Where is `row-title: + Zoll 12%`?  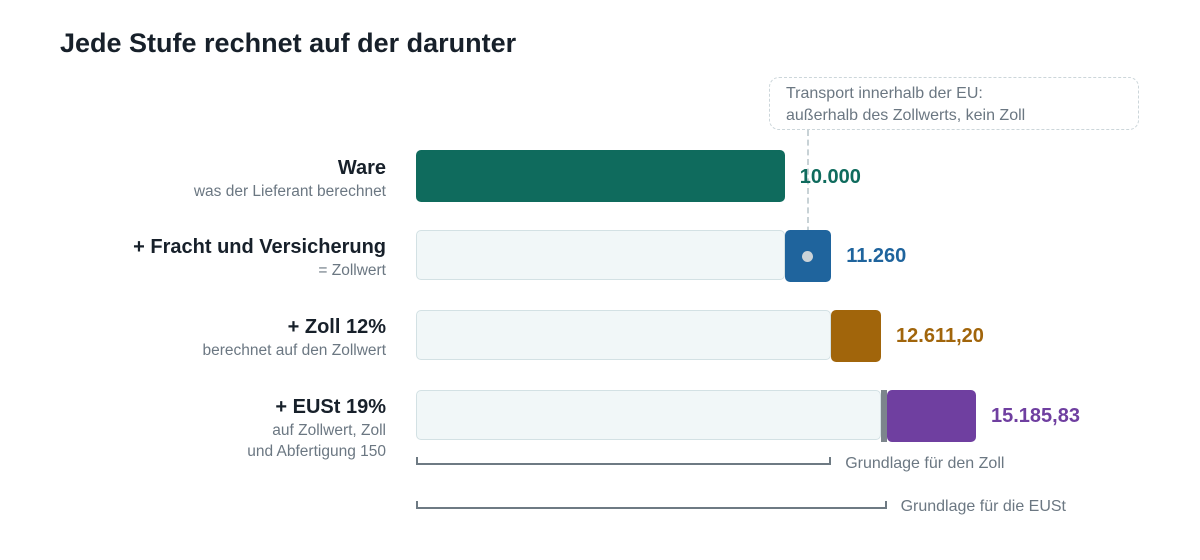 row-title: + Zoll 12% is located at coordinates (336, 327).